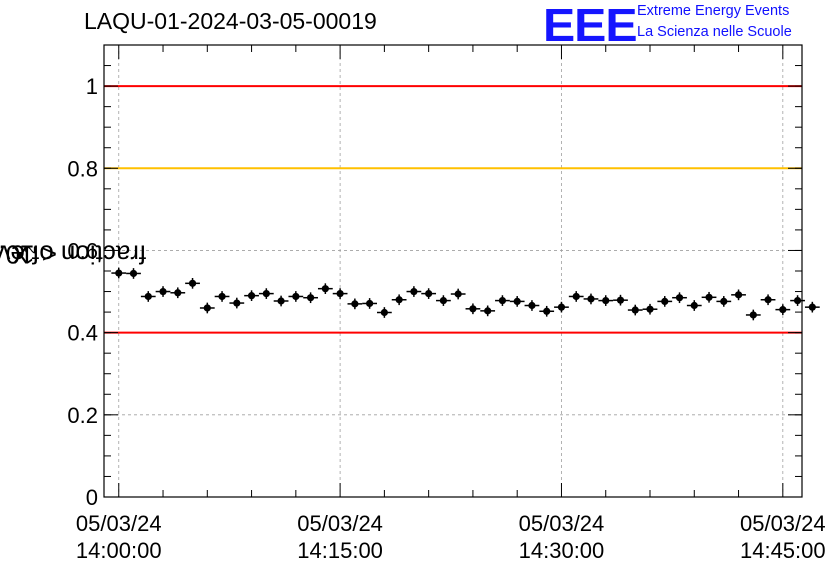 The width and height of the screenshot is (836, 572). I want to click on y-tick-label: 0.2, so click(82, 415).